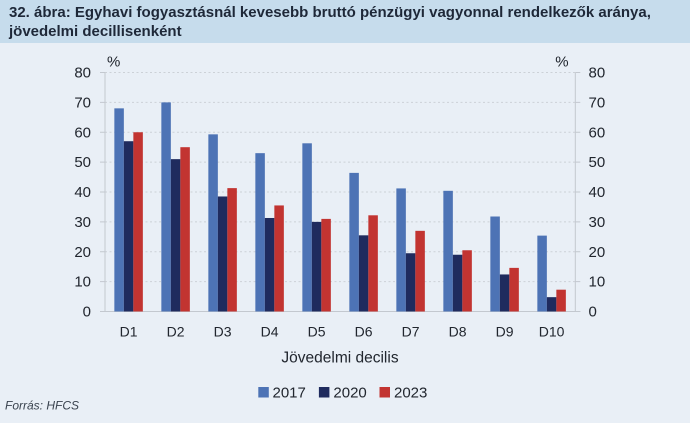  What do you see at coordinates (339, 358) in the screenshot?
I see `svg-text: Jövedelmi decilis` at bounding box center [339, 358].